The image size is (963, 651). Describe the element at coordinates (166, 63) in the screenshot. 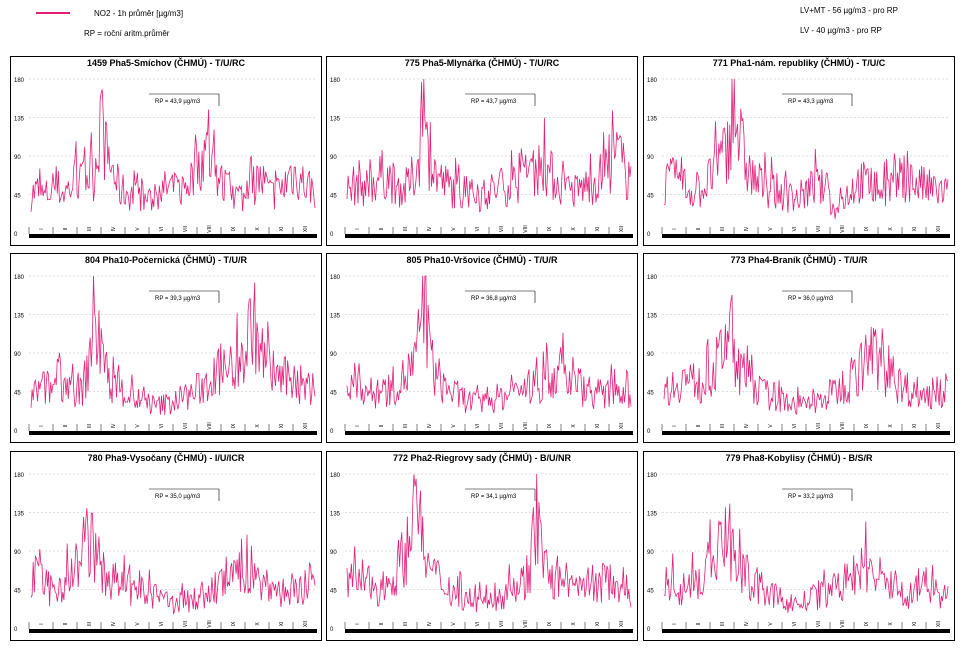

I see `chart-title: 1459 Pha5-Smíchov (ČHMÚ) - T/U/RC` at that location.